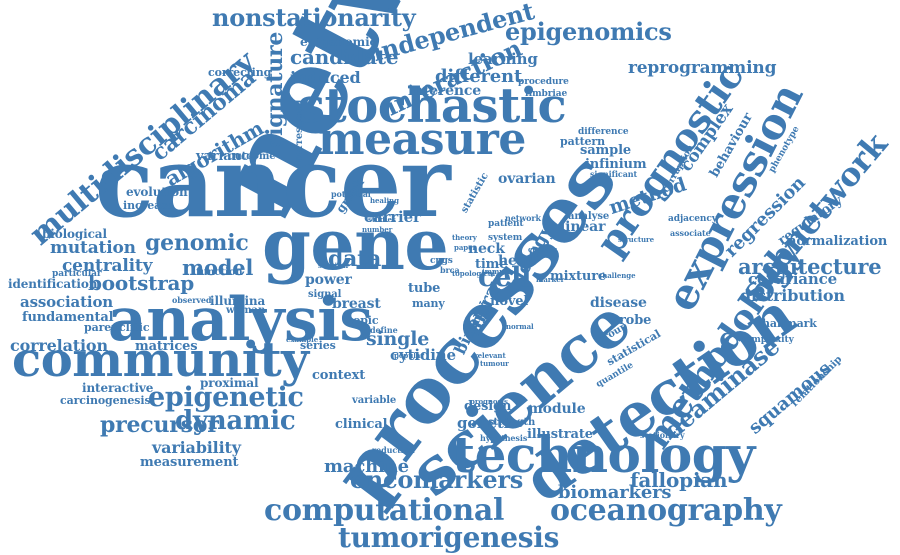 The width and height of the screenshot is (900, 555). Describe the element at coordinates (491, 264) in the screenshot. I see `word: time` at that location.